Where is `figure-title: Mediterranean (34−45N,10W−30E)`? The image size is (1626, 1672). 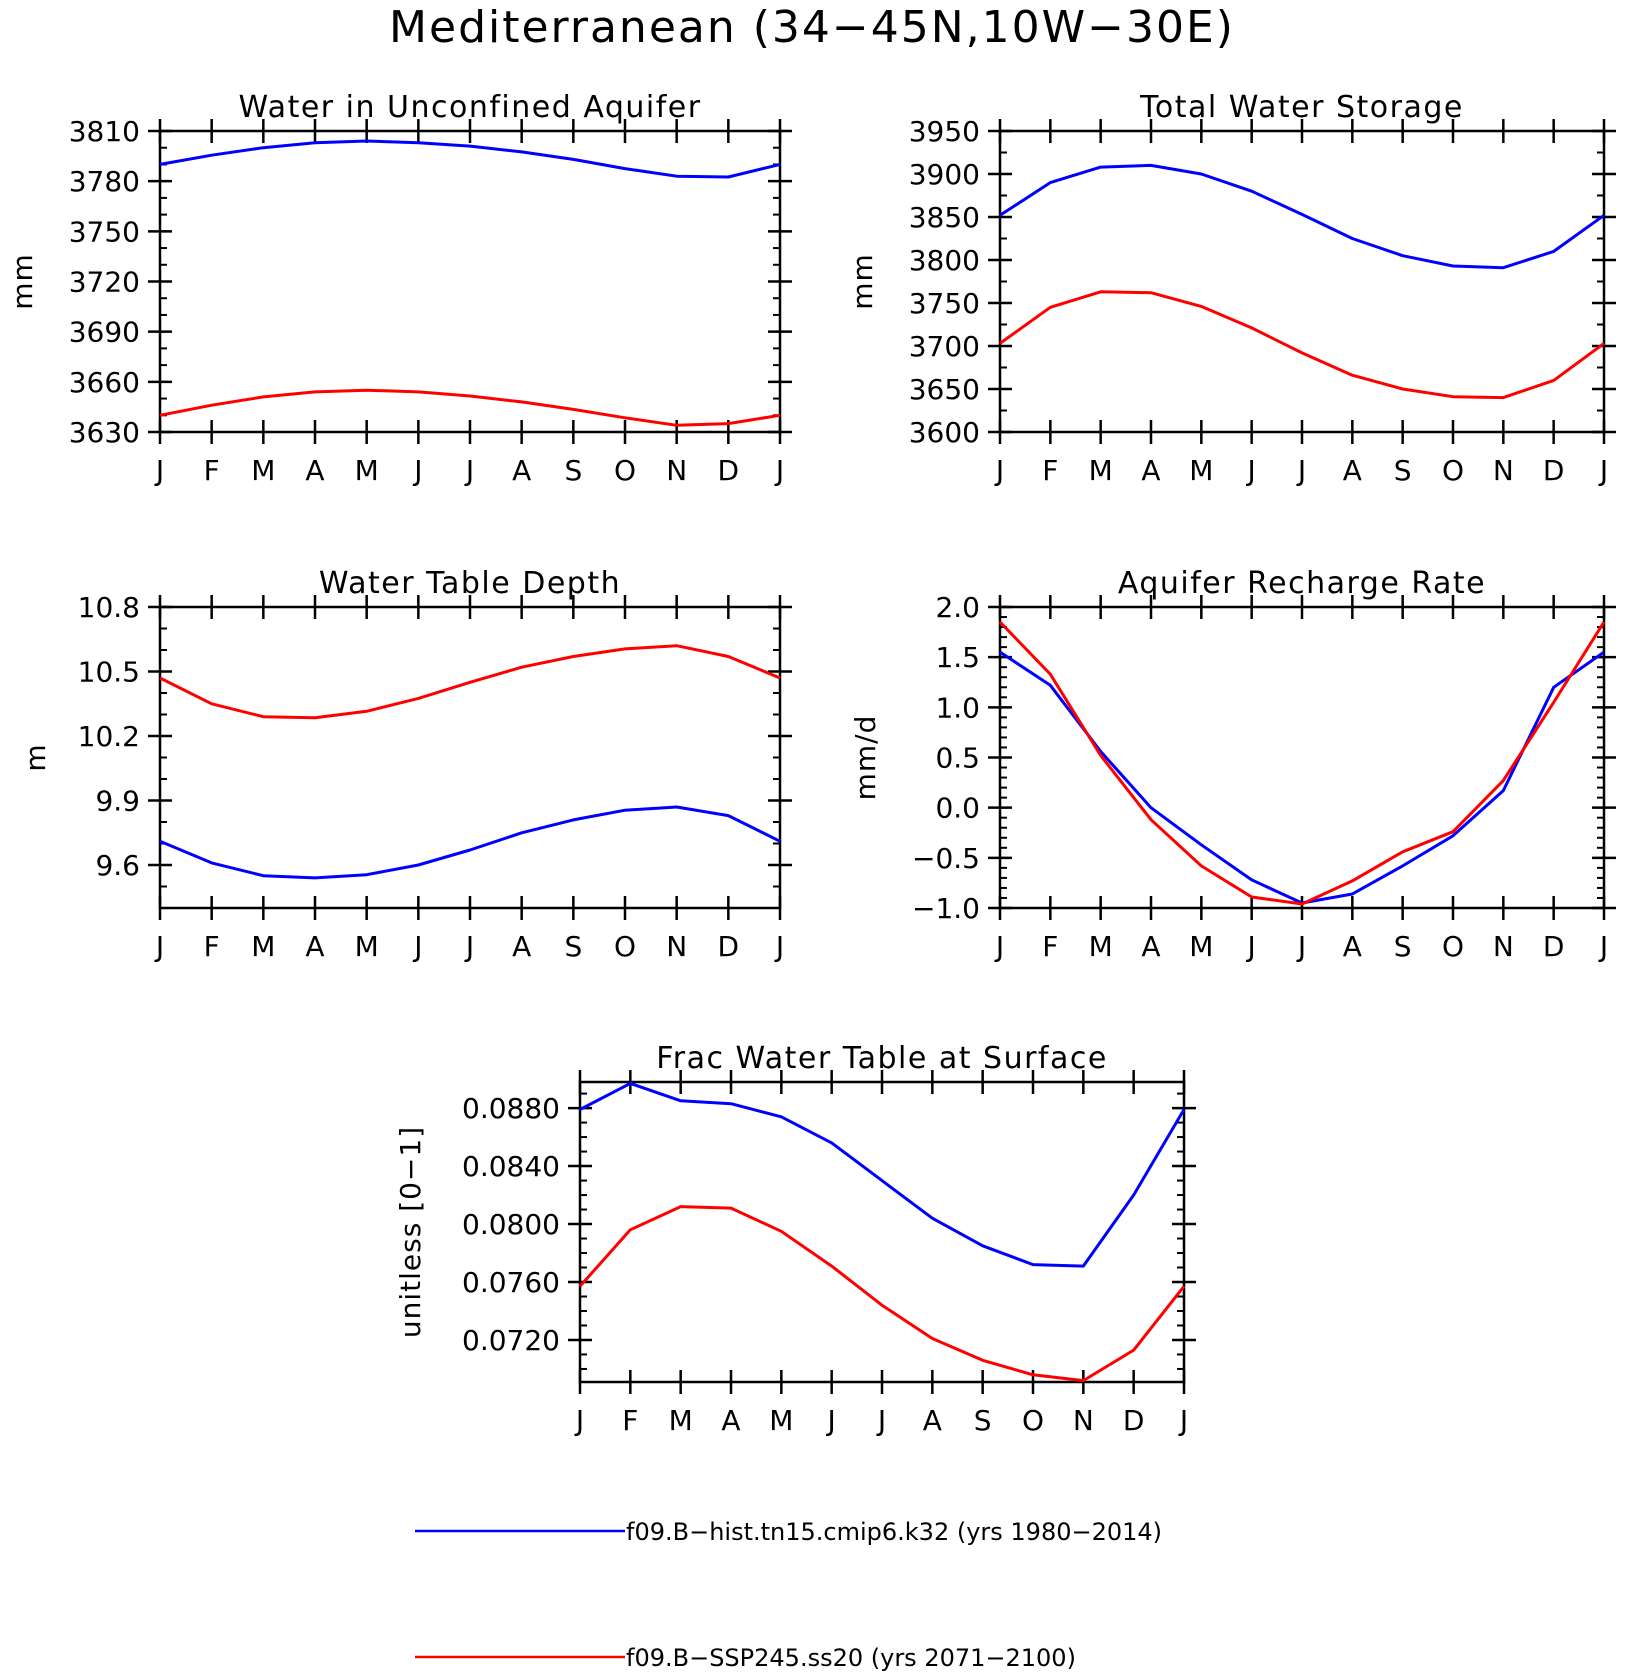
figure-title: Mediterranean (34−45N,10W−30E) is located at coordinates (812, 27).